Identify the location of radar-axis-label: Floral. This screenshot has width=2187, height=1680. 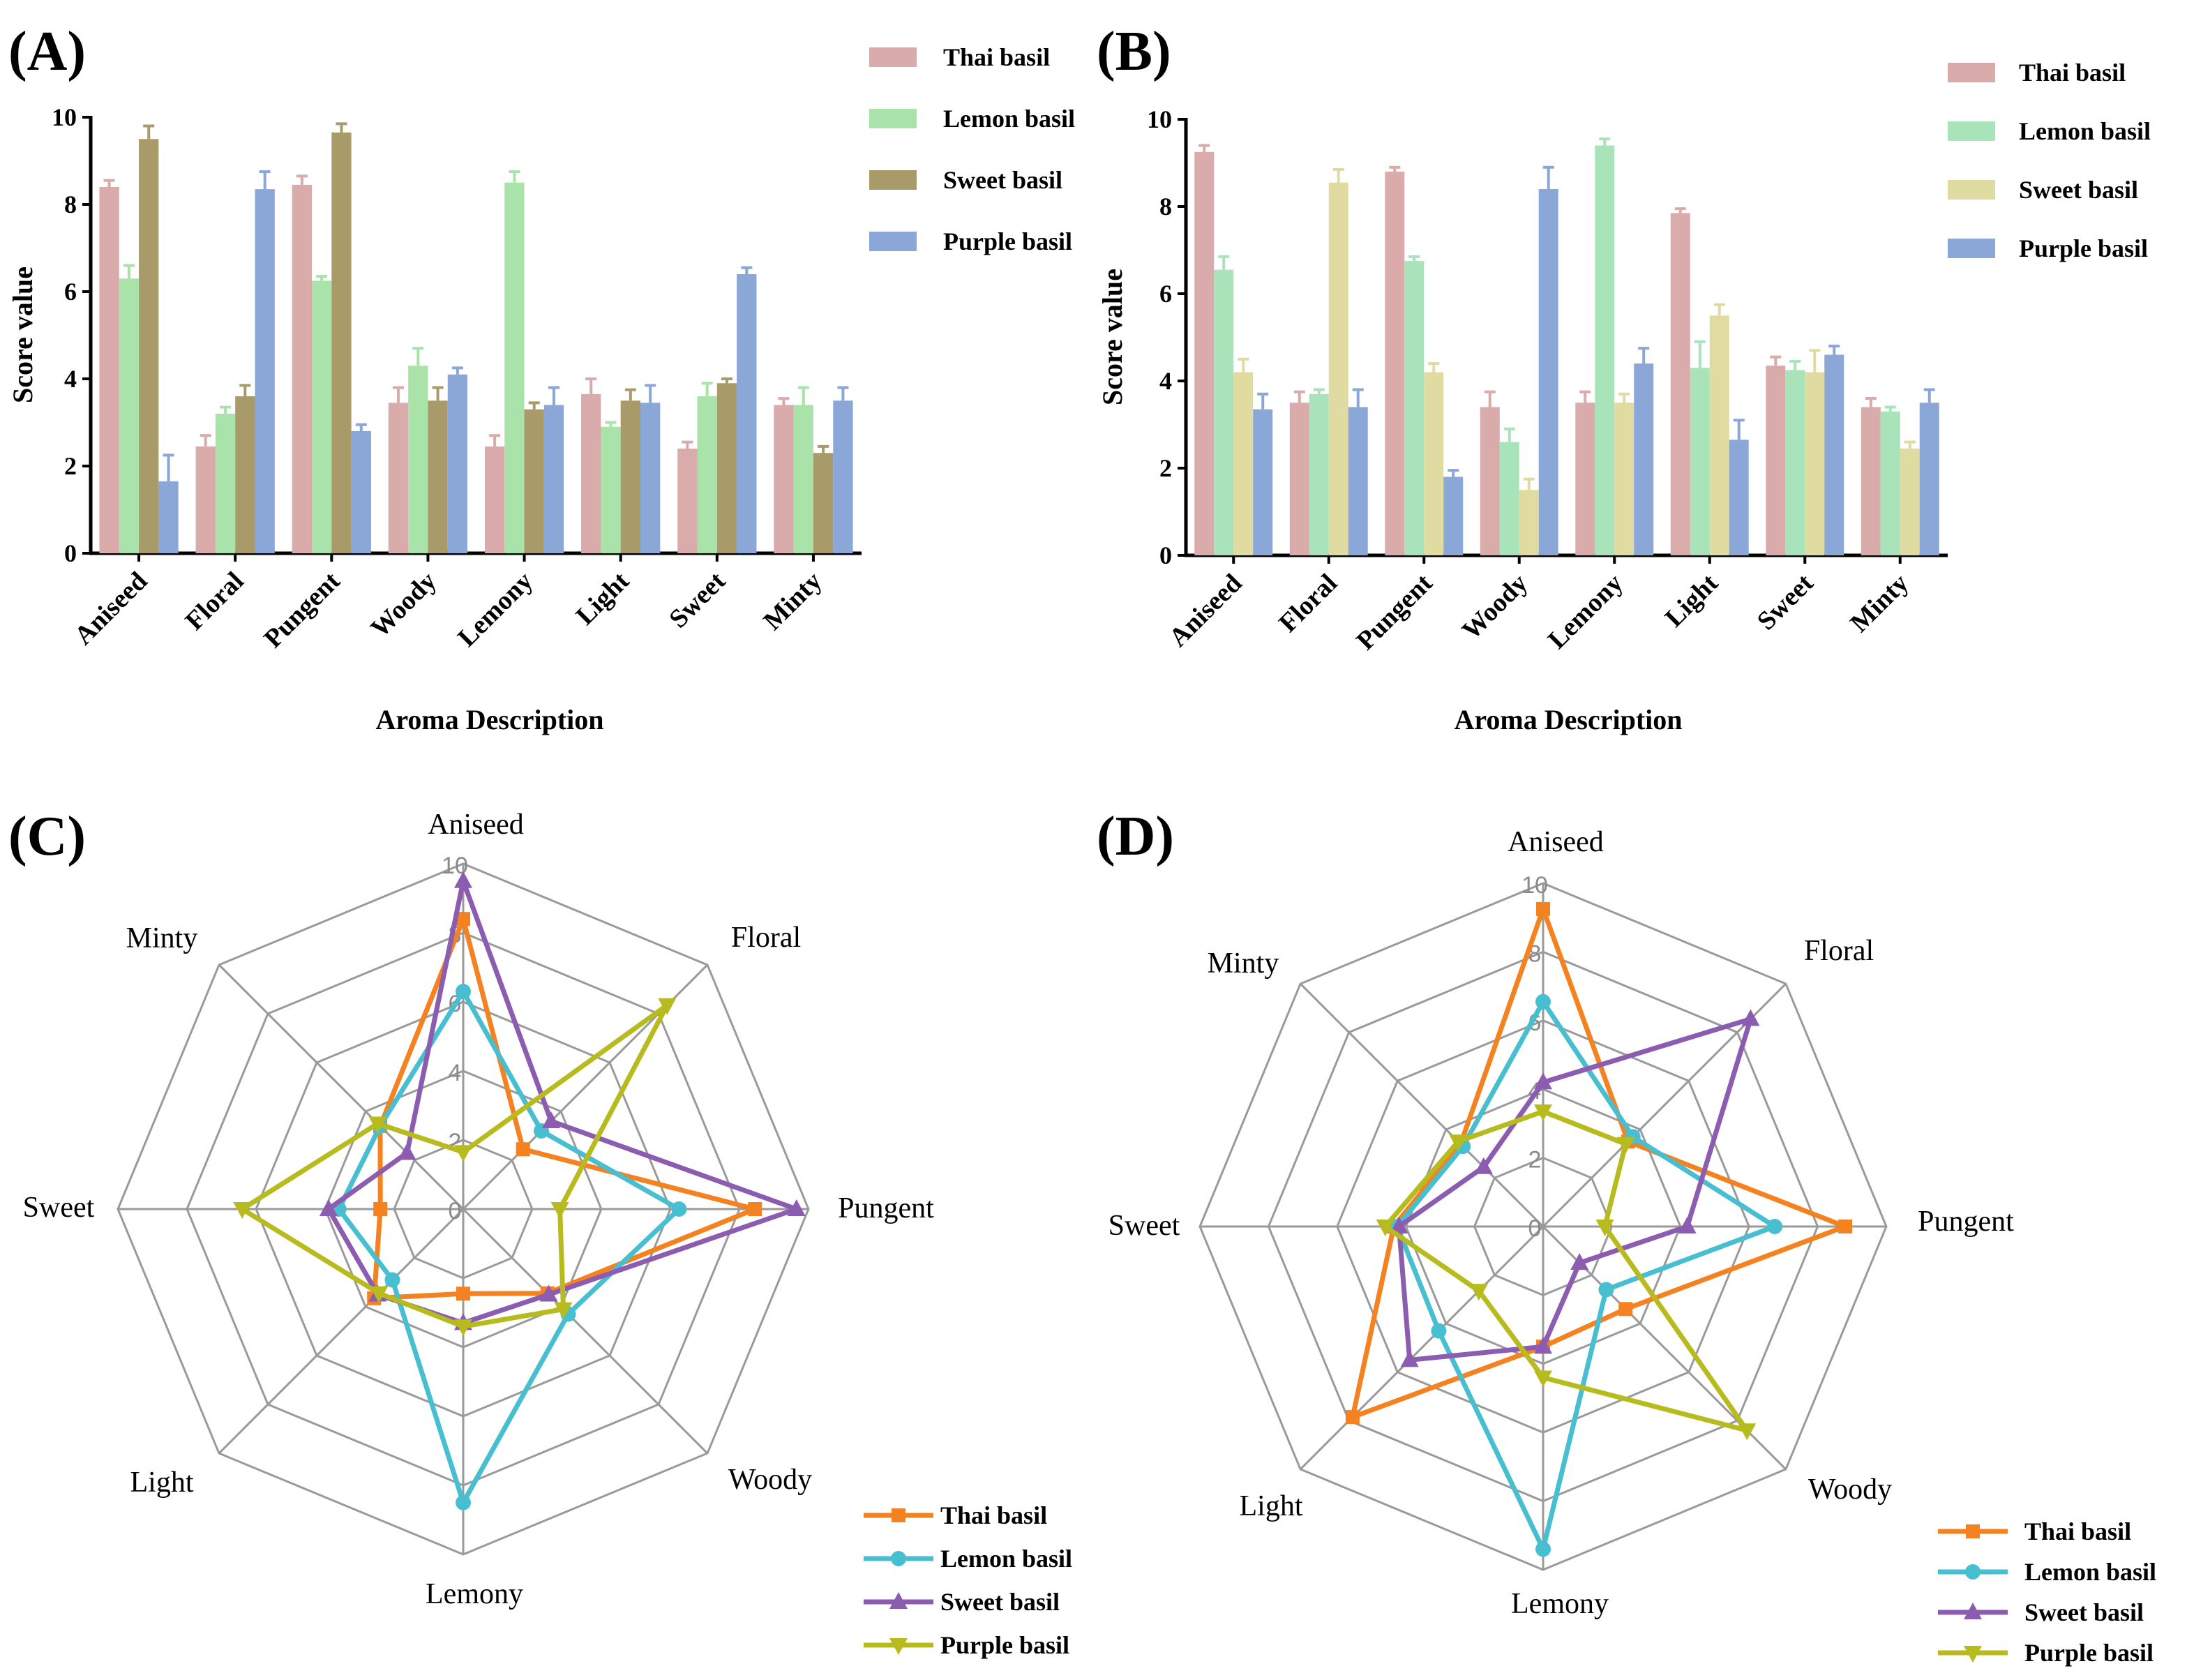
(1839, 951).